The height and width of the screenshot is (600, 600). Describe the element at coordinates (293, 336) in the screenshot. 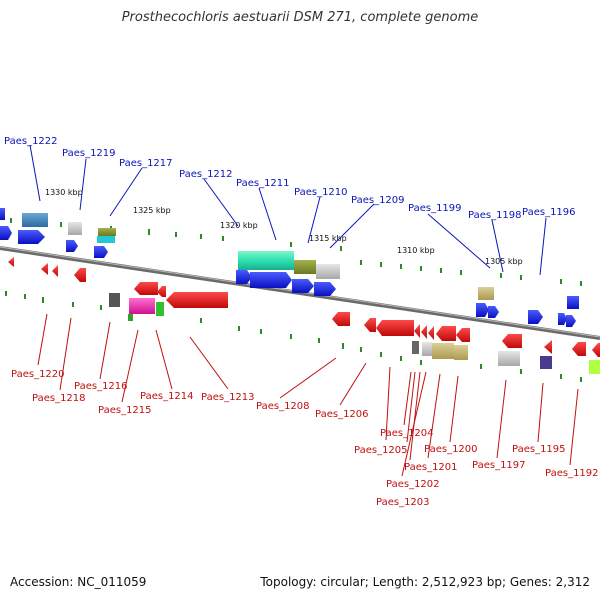

I see `lower-tick-track` at that location.